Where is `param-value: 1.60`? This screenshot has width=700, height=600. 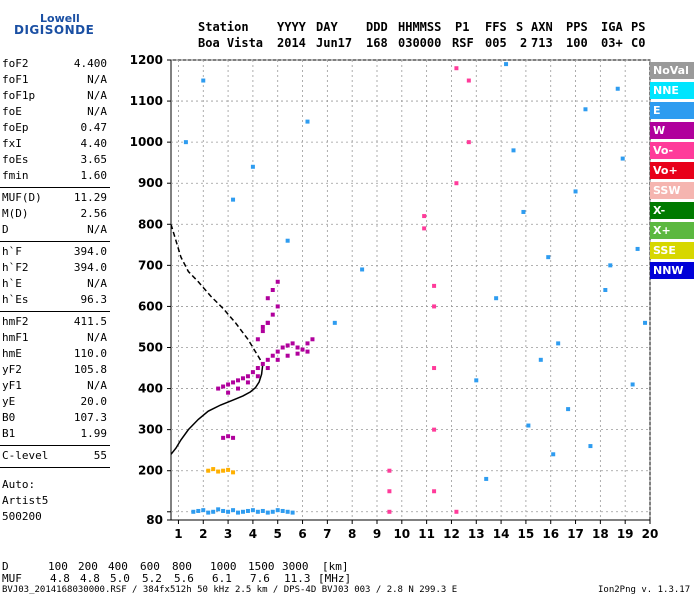 param-value: 1.60 is located at coordinates (94, 175).